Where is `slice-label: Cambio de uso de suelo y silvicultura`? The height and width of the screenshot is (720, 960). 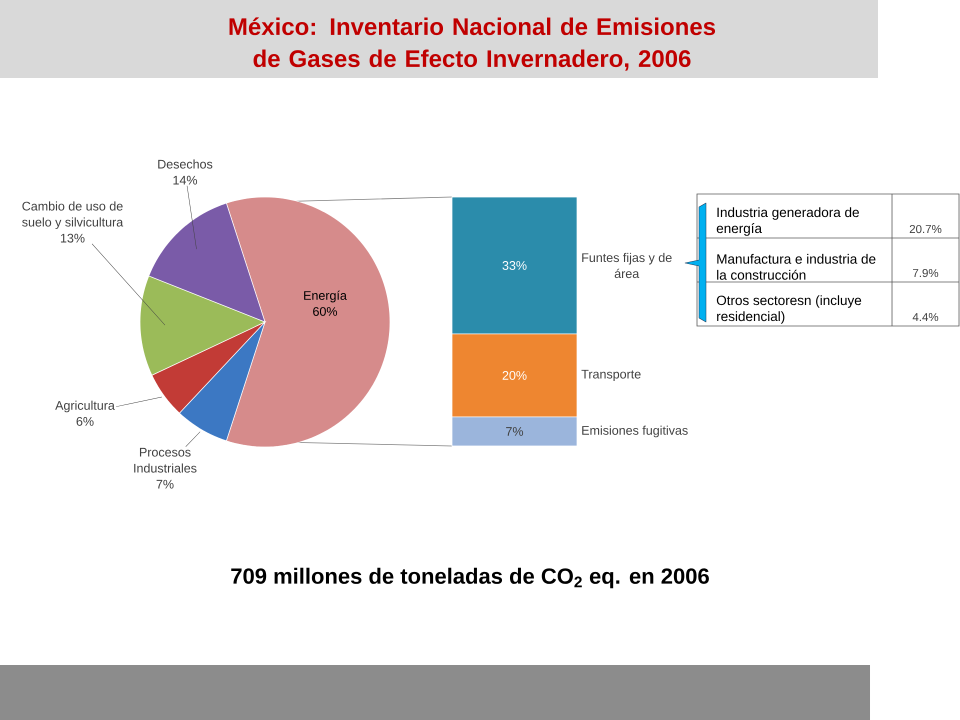 slice-label: Cambio de uso de suelo y silvicultura is located at coordinates (73, 215).